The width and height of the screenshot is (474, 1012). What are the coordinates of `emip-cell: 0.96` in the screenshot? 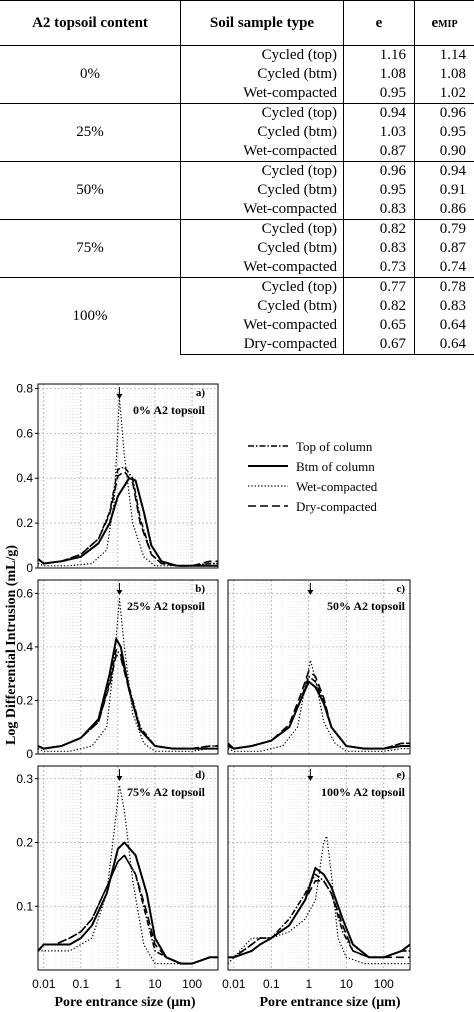 It's located at (444, 113).